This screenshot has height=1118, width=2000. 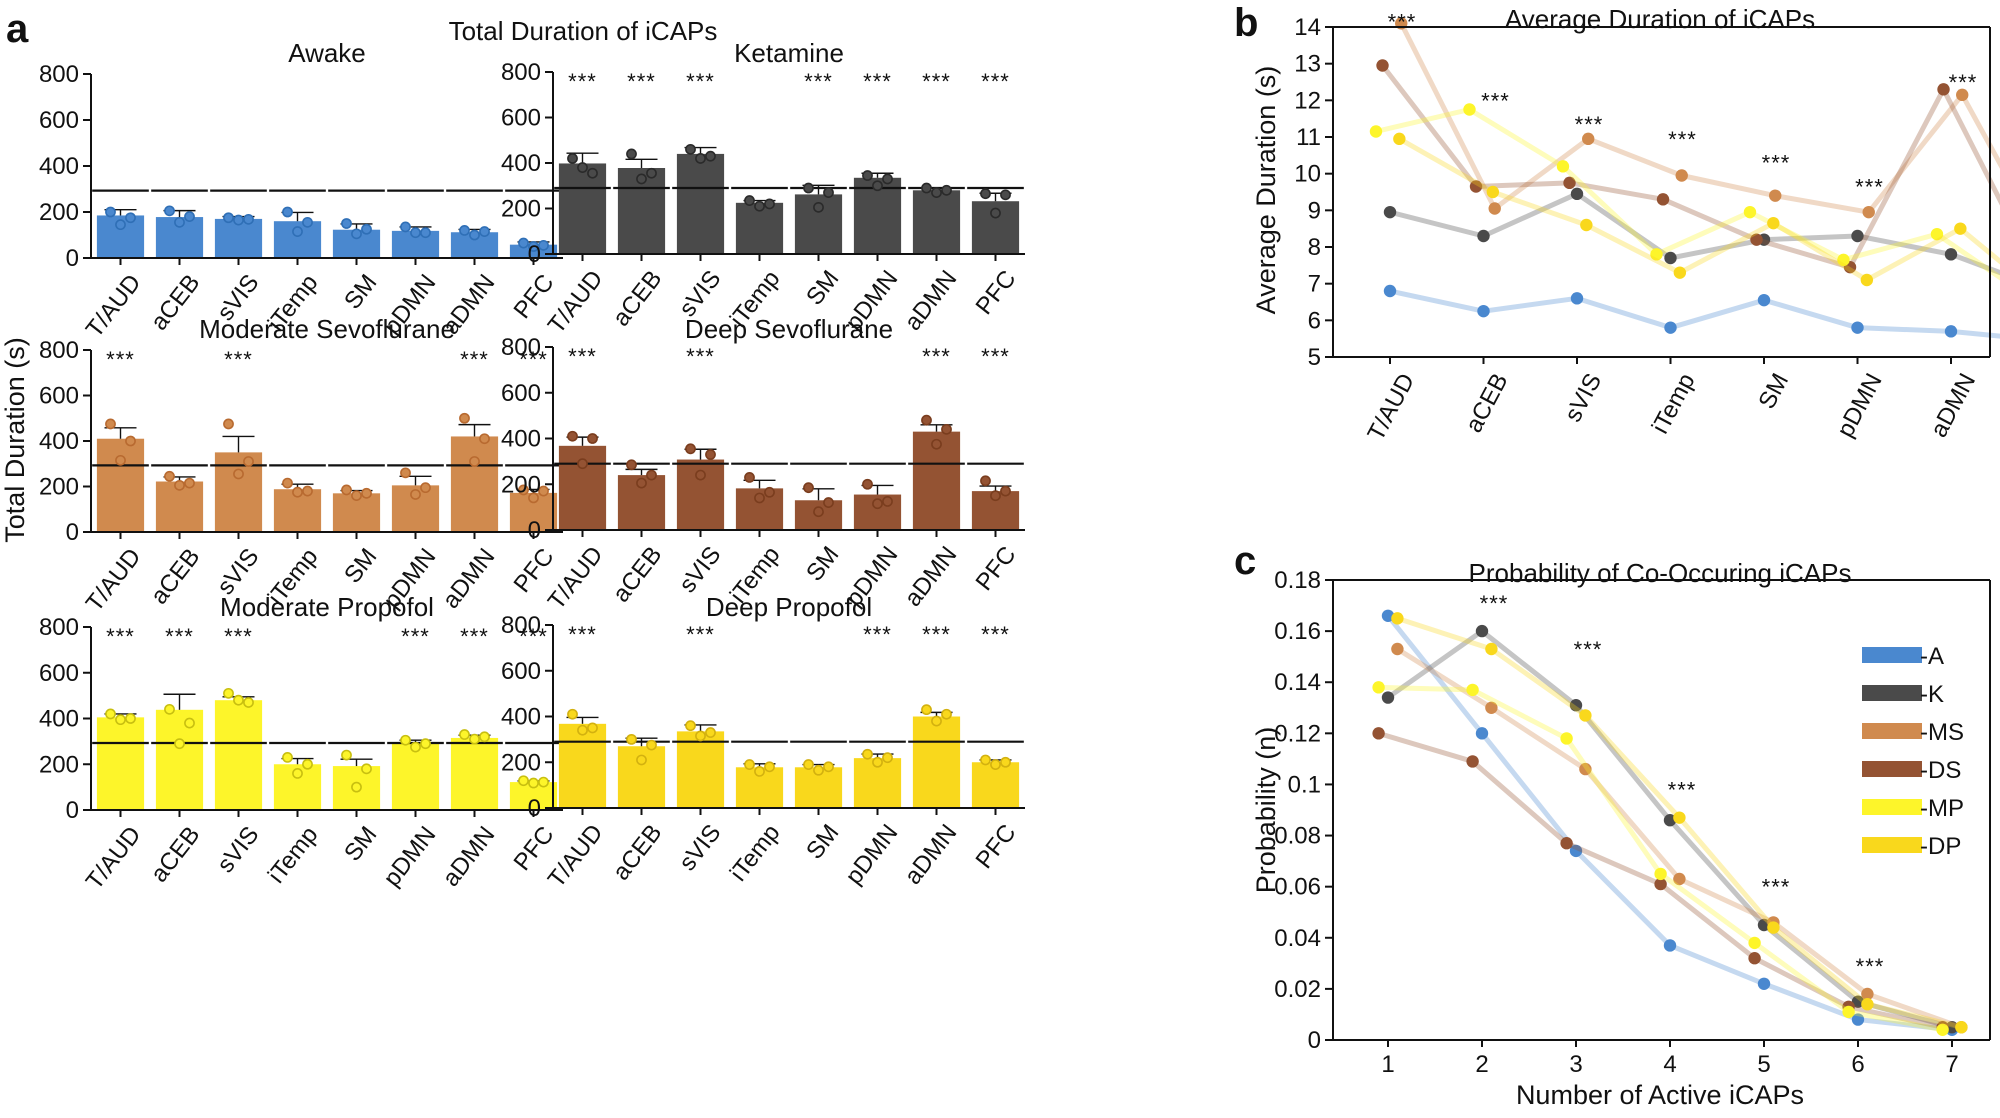 What do you see at coordinates (1694, 313) in the screenshot?
I see `series-line-A` at bounding box center [1694, 313].